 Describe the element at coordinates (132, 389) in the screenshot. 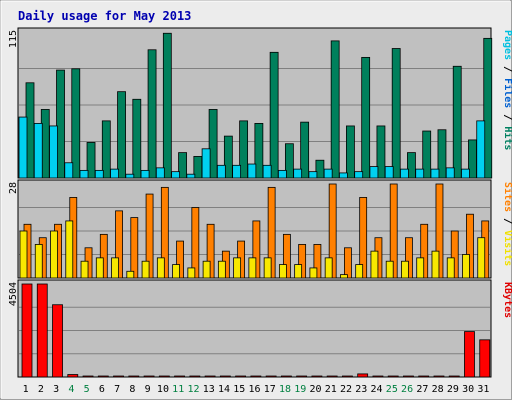

I see `x-tick-label: 8` at that location.